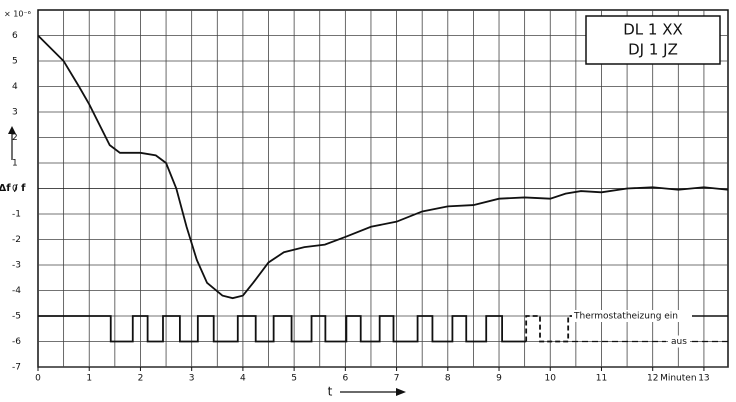 The image size is (736, 402). What do you see at coordinates (89, 379) in the screenshot?
I see `x-tick-label: 1` at bounding box center [89, 379].